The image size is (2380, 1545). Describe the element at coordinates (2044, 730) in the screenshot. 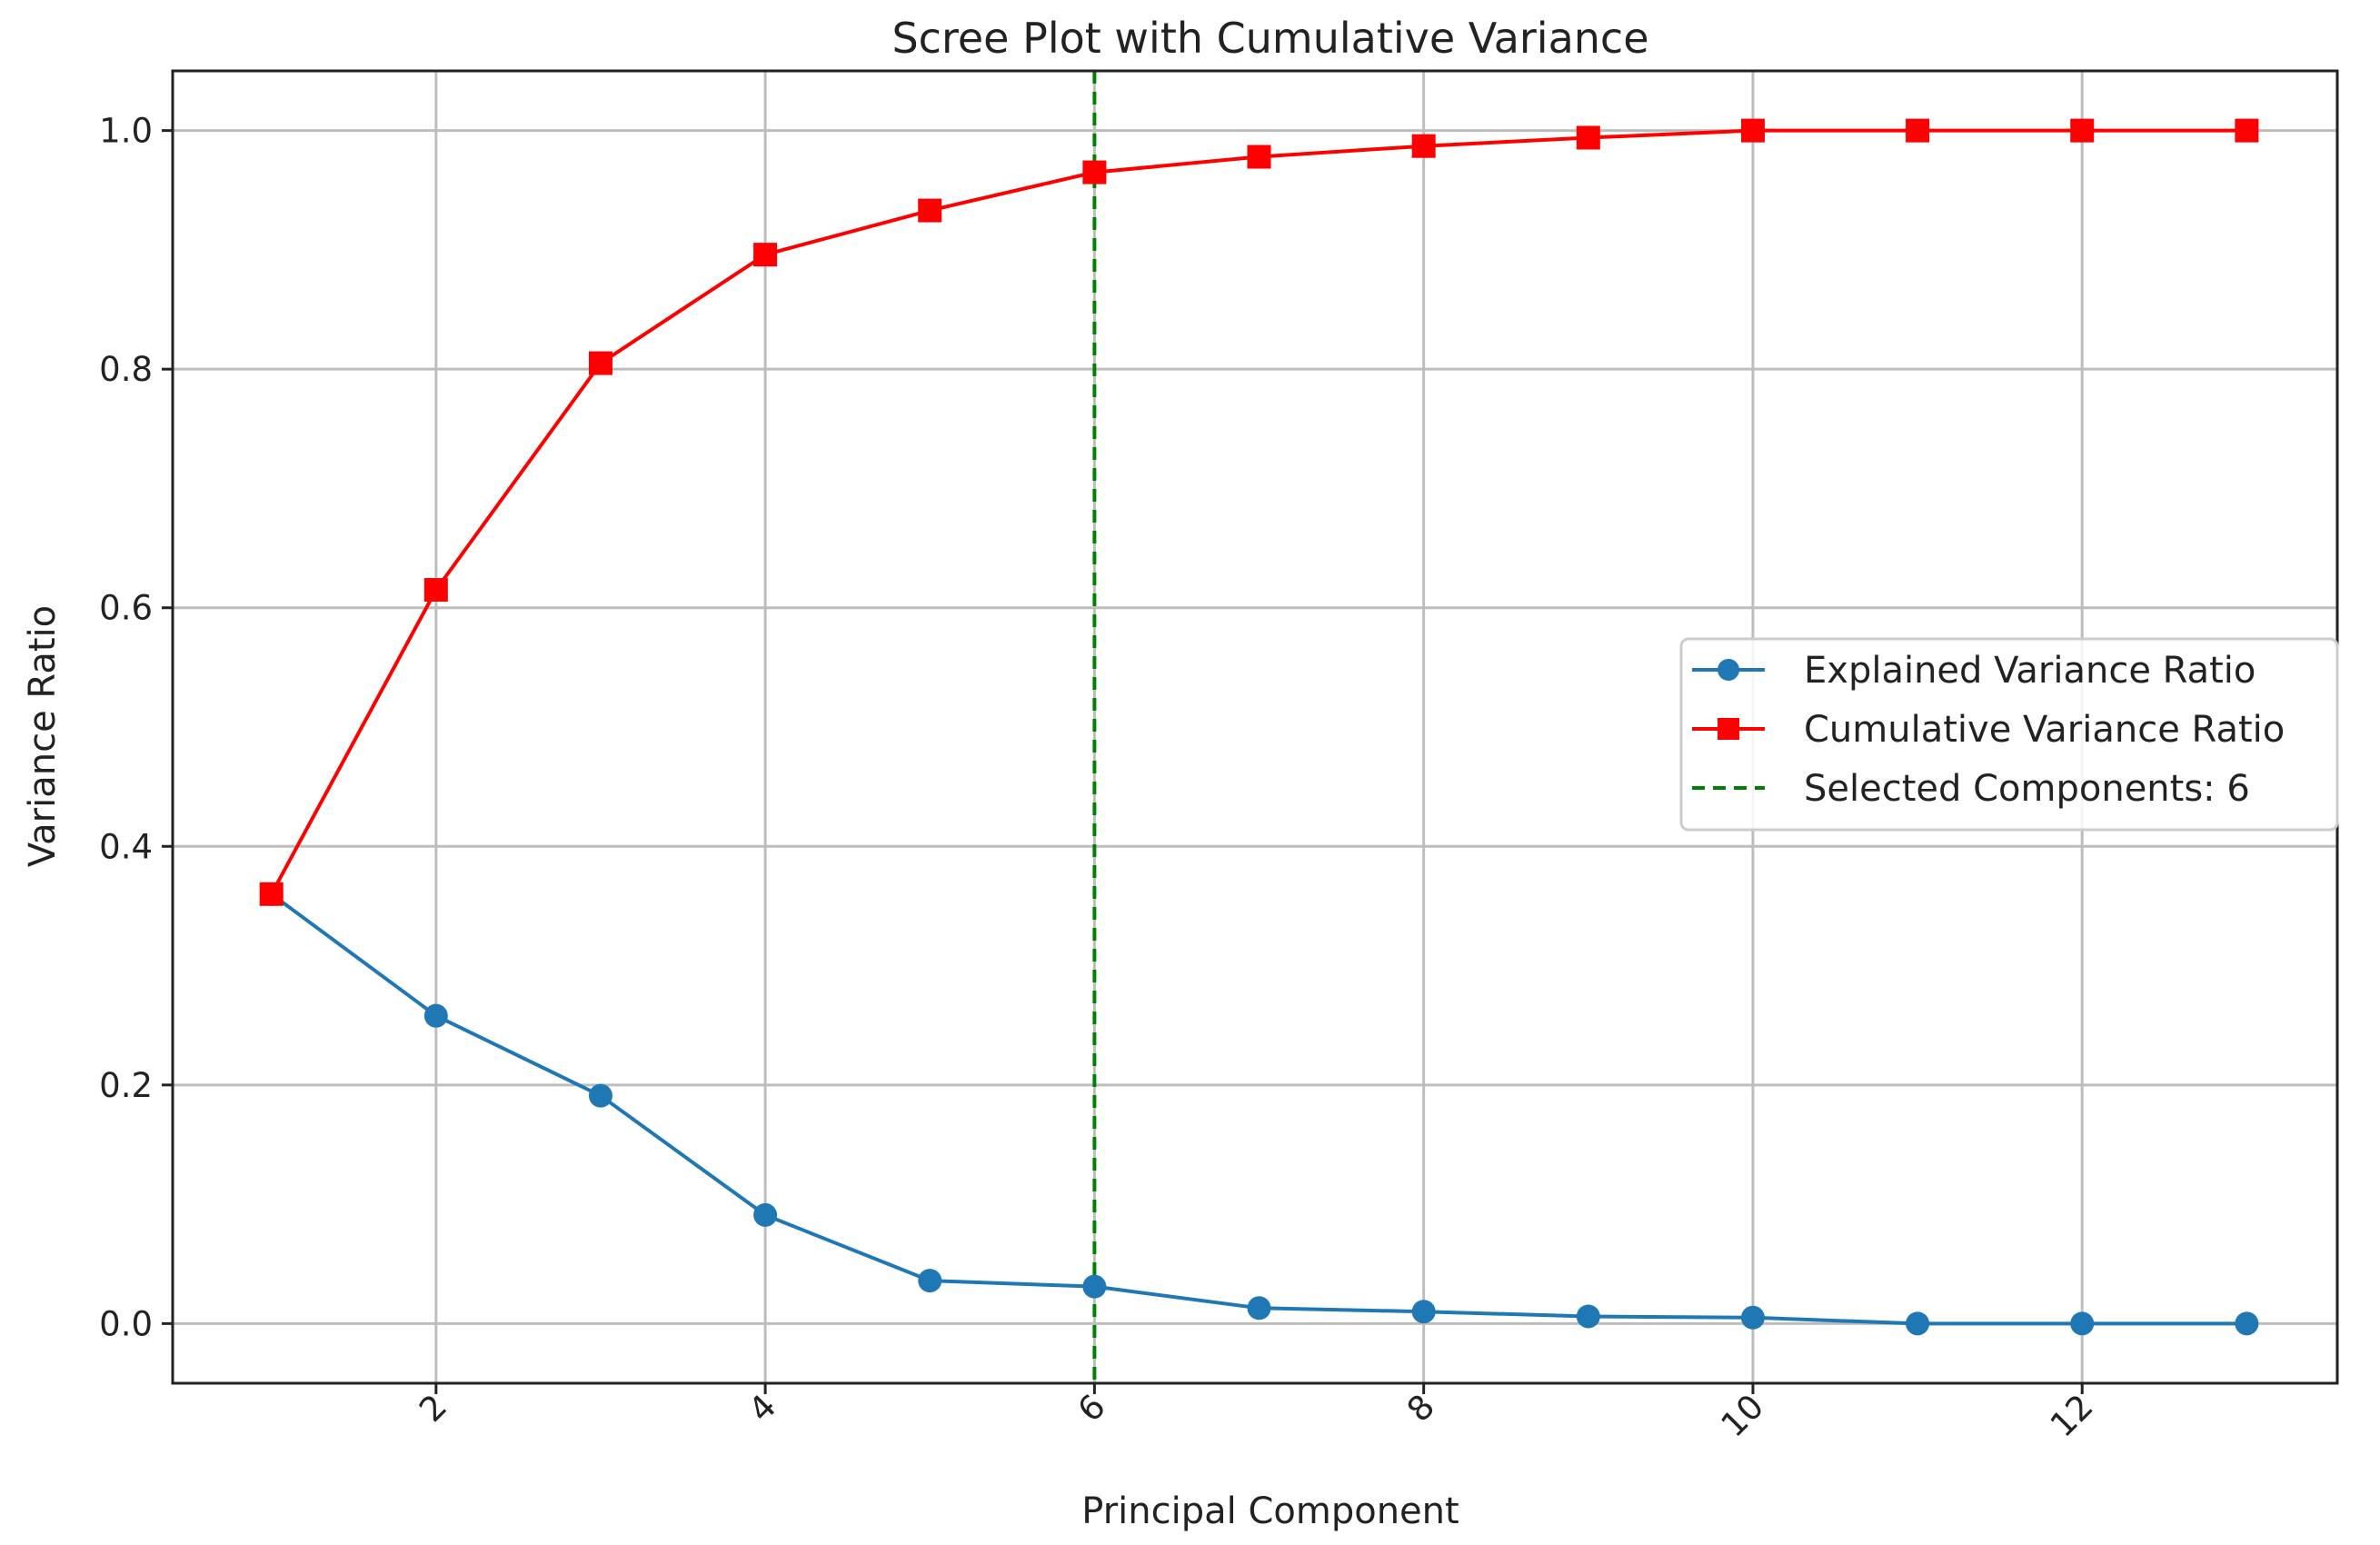

I see `legend-cumulative-label: Cumulative Variance Ratio` at that location.